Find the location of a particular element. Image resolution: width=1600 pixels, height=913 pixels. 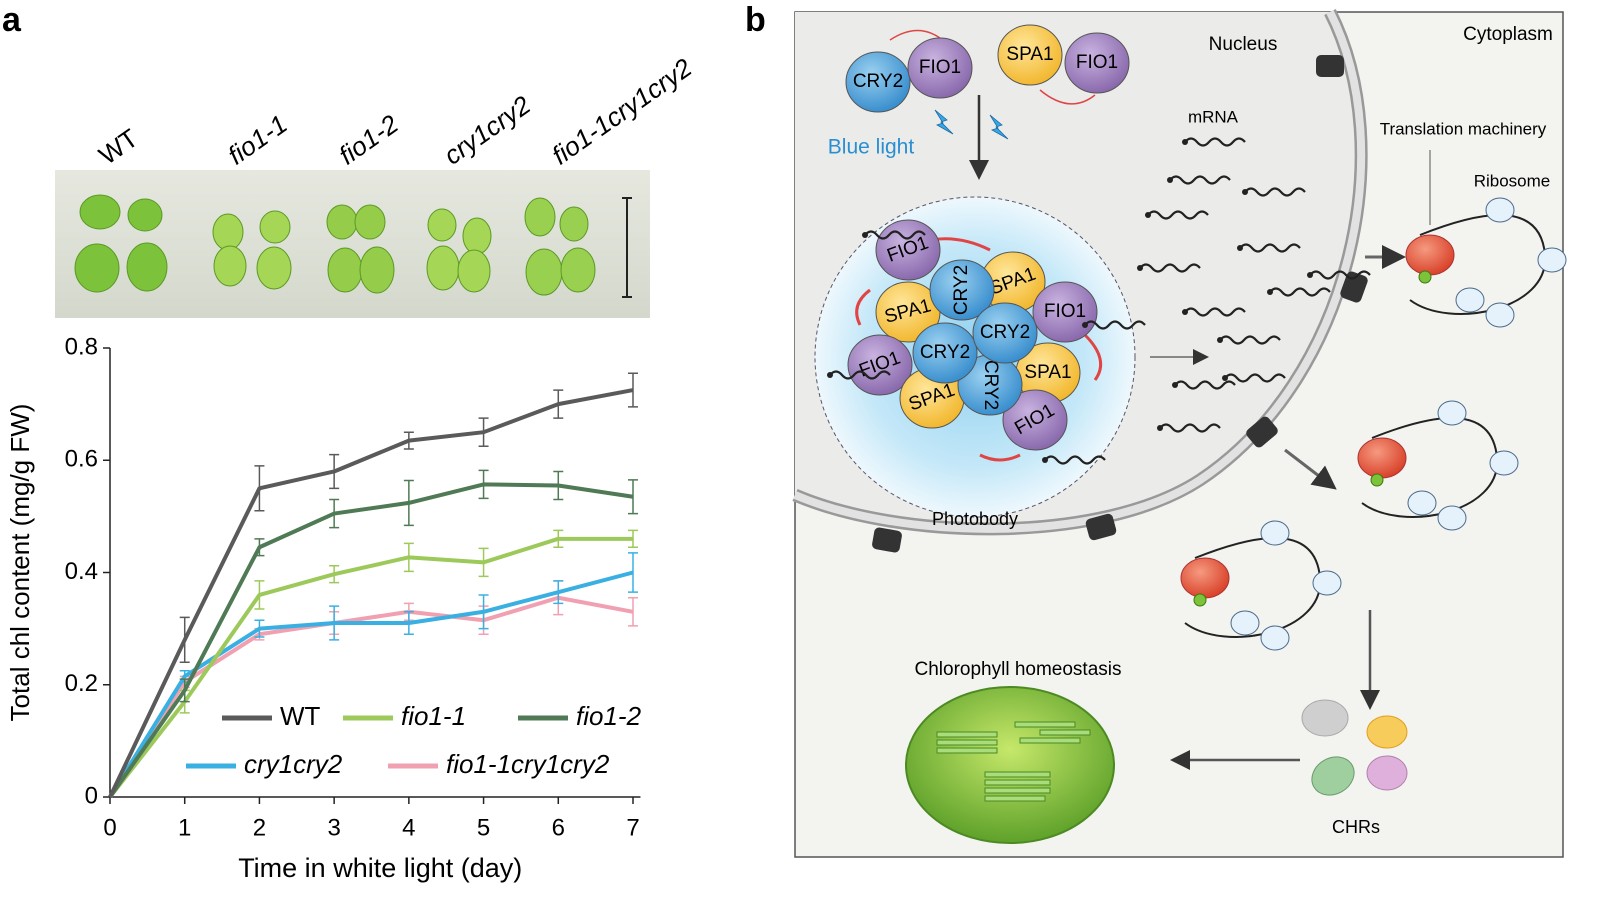

x-tick-label: 7 is located at coordinates (632, 827).